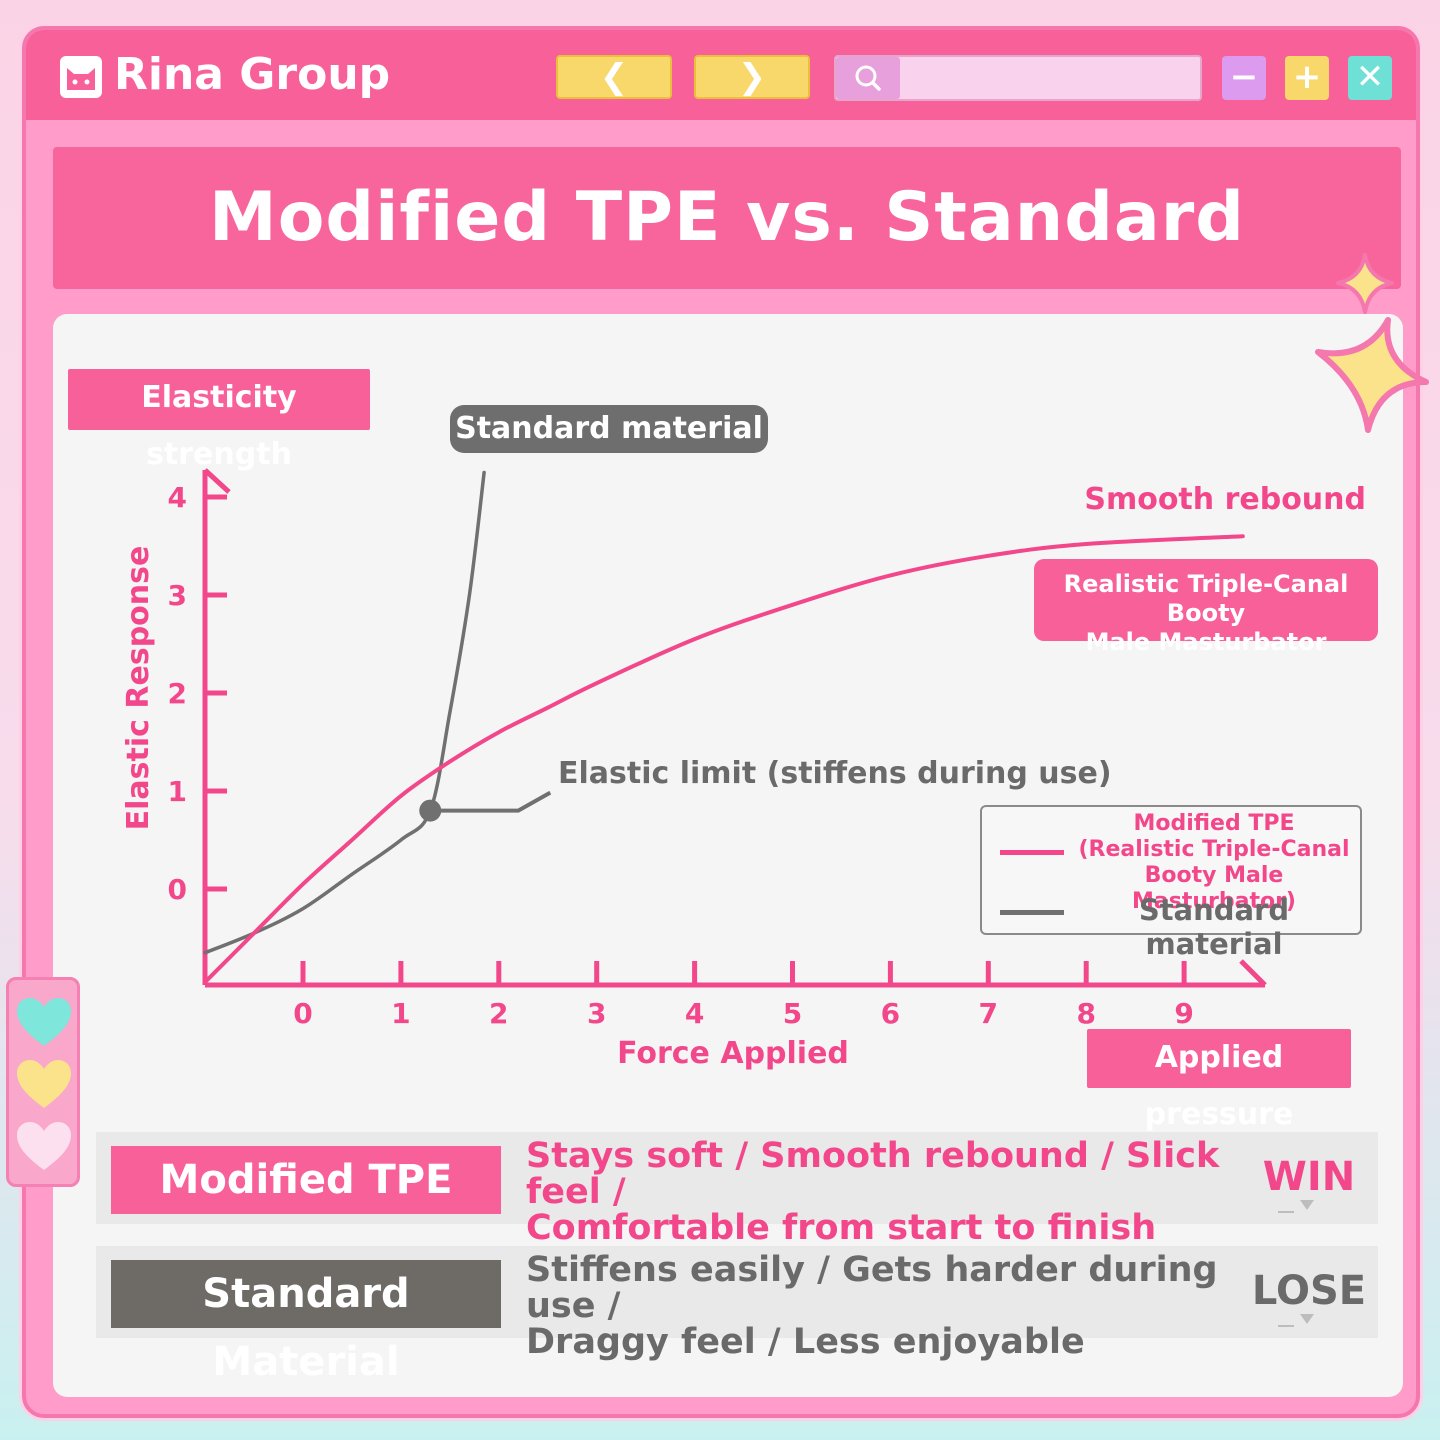 This screenshot has width=1440, height=1440. I want to click on hearts-sidebar, so click(43, 1082).